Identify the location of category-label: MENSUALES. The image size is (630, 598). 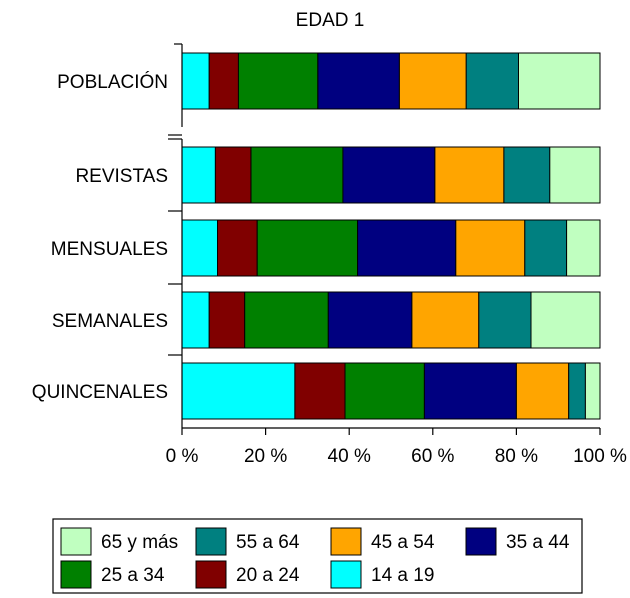
(109, 249).